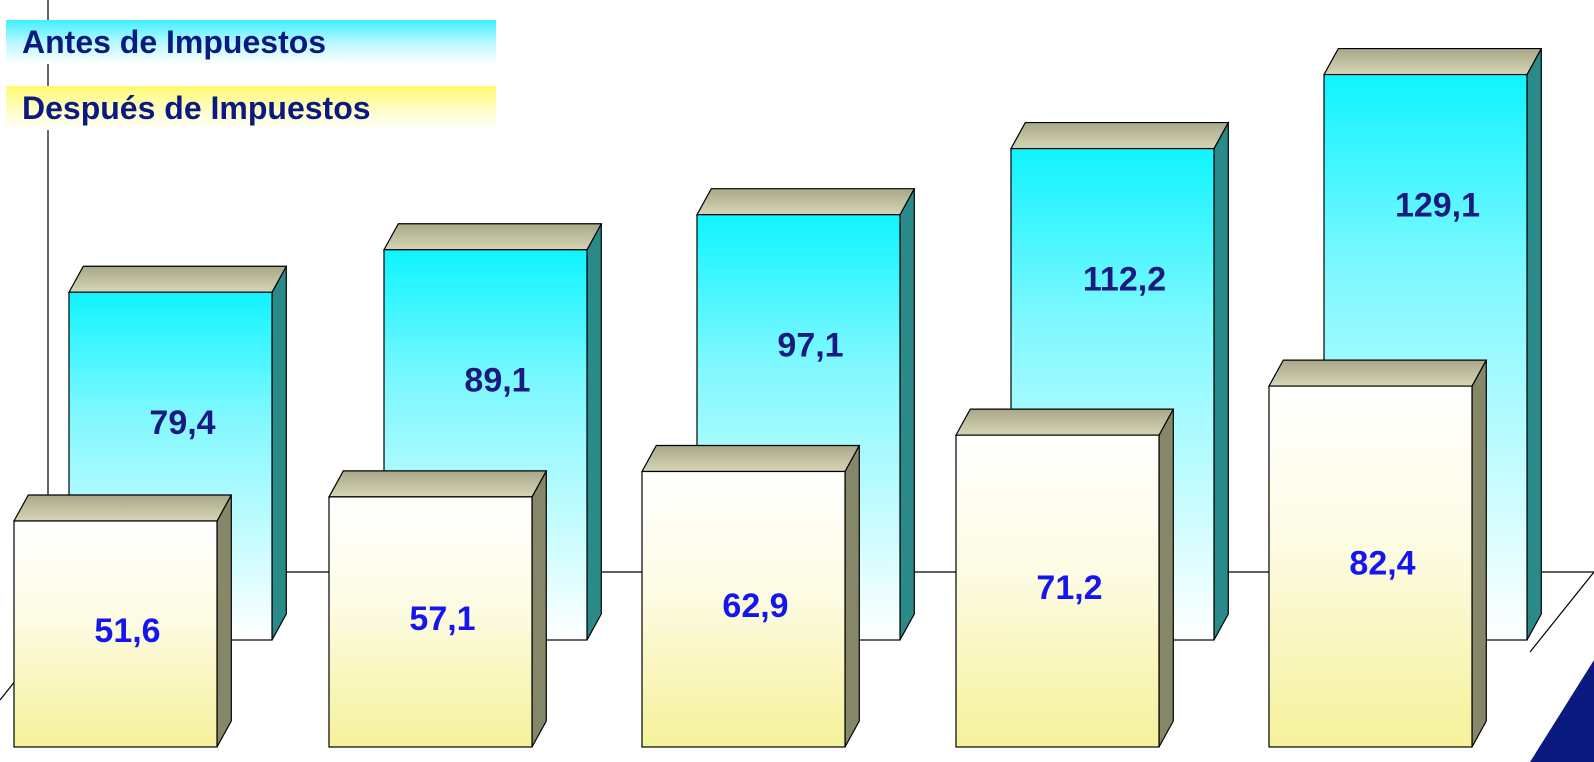  I want to click on antes-data-label: 97,1, so click(810, 346).